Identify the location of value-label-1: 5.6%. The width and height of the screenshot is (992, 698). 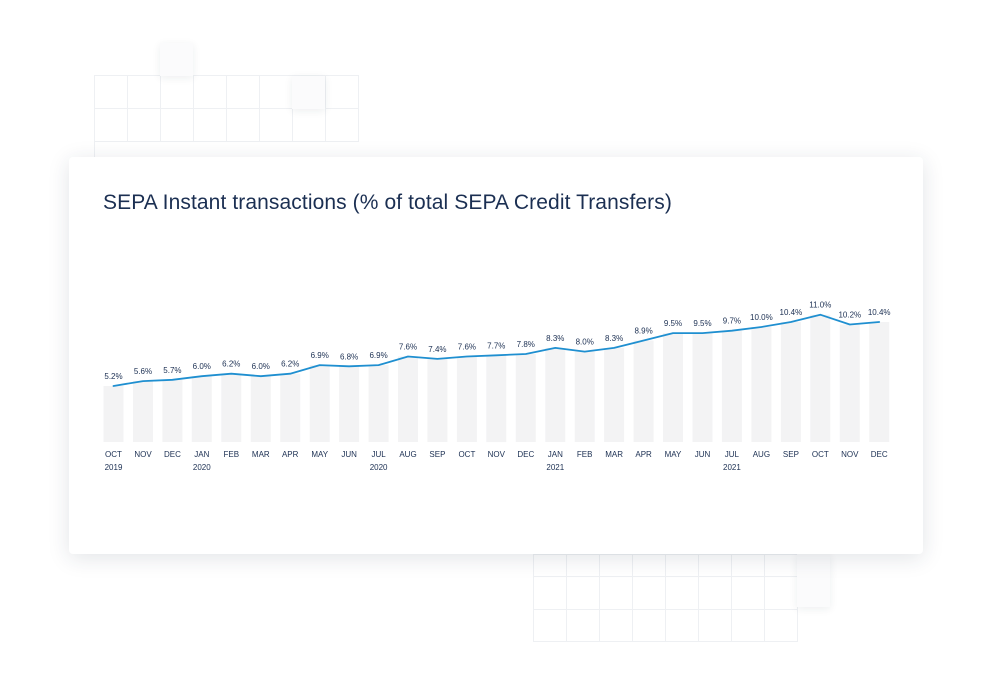
(143, 371).